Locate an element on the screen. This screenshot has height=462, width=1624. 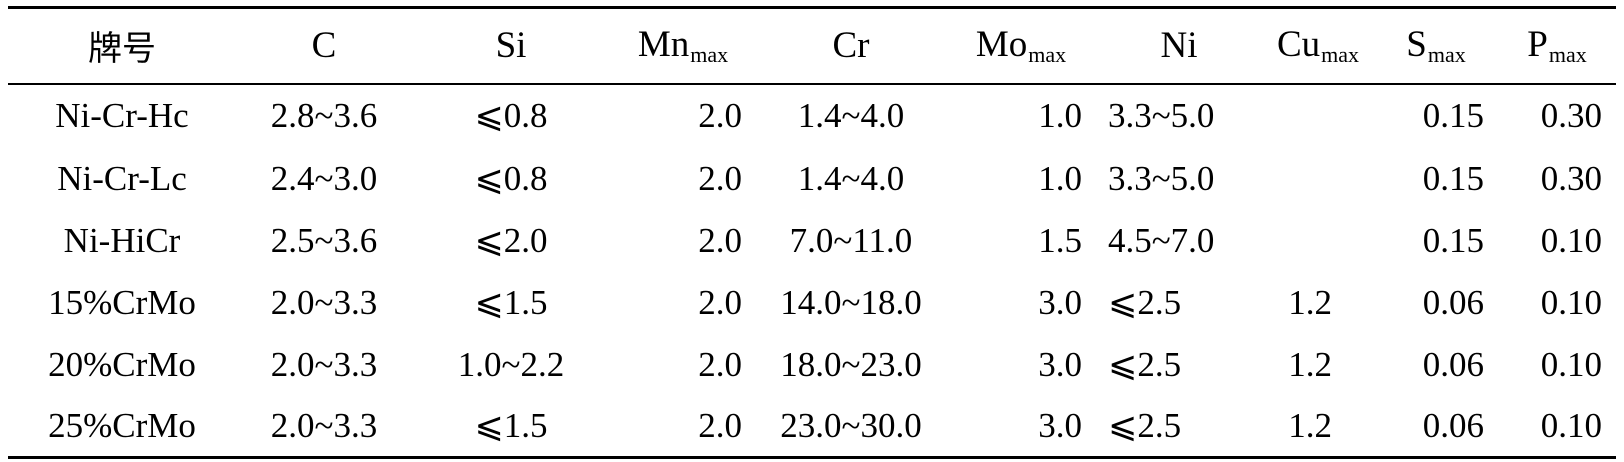
cell-grade: 15%CrMo is located at coordinates (122, 302).